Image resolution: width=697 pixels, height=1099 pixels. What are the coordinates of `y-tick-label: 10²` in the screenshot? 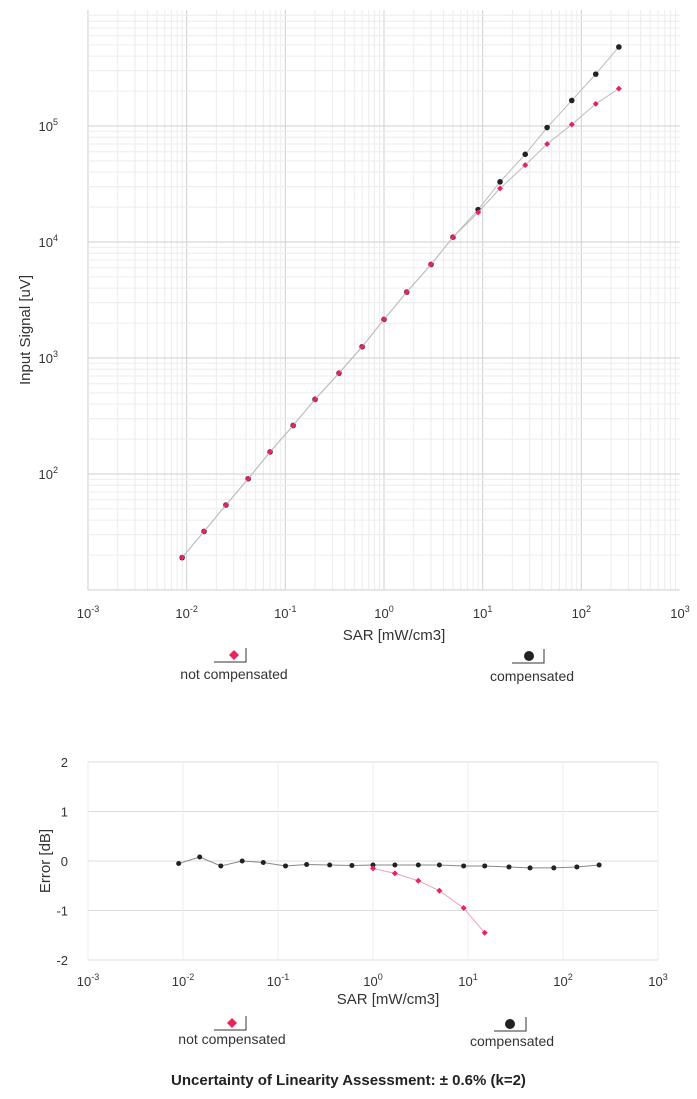 It's located at (48, 473).